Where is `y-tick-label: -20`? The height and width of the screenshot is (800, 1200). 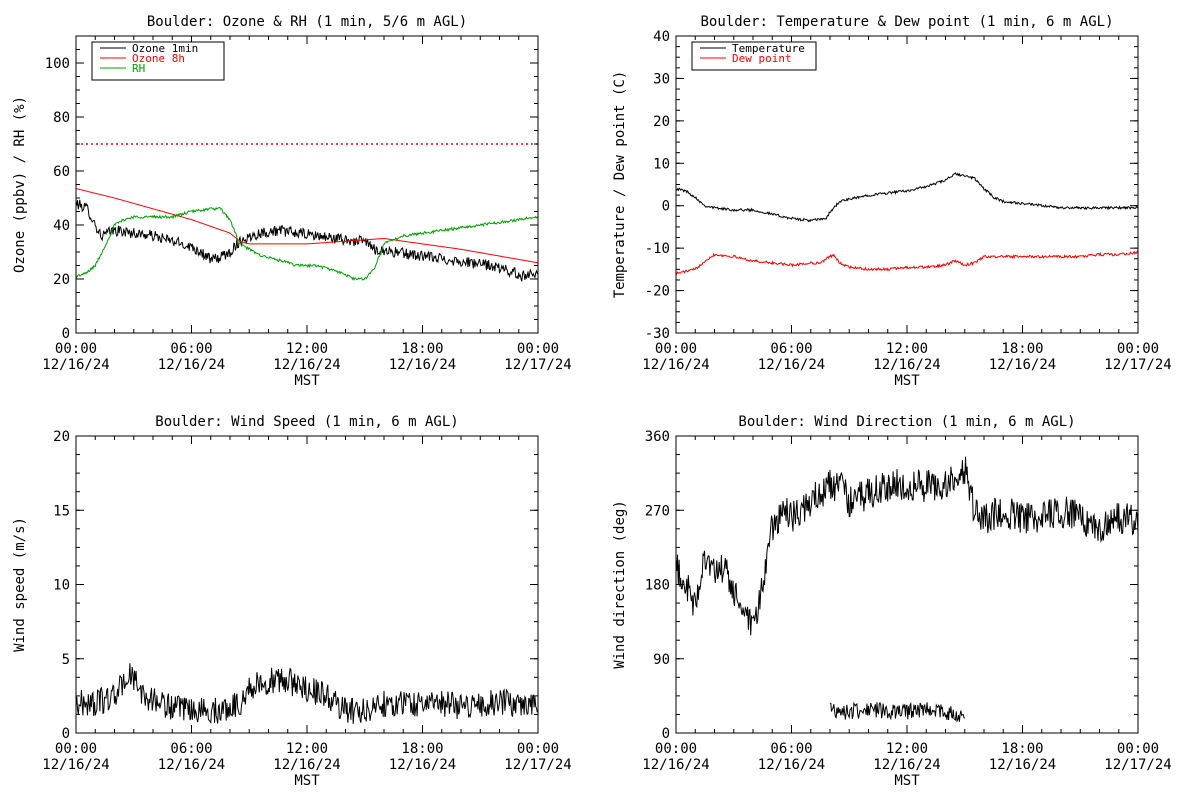 y-tick-label: -20 is located at coordinates (657, 292).